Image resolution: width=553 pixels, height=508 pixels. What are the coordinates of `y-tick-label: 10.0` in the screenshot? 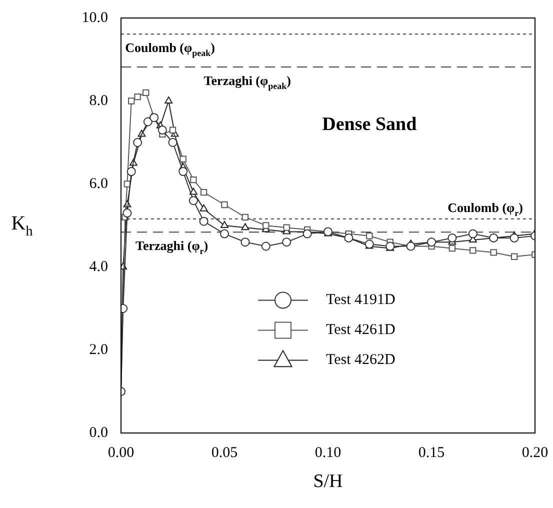 It's located at (95, 18).